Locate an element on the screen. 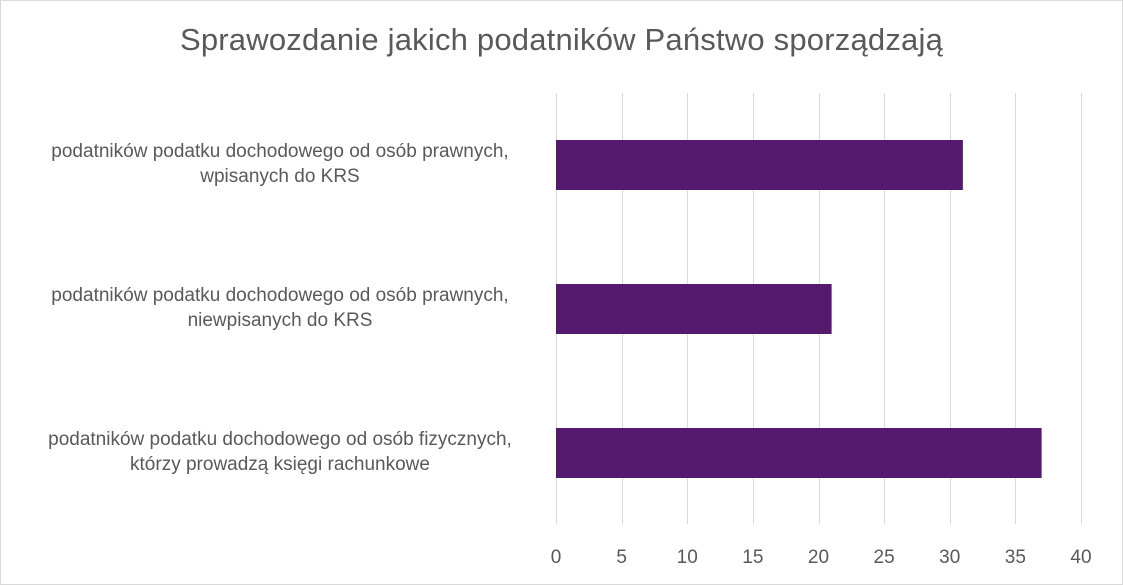  x-tick-label: 0 is located at coordinates (556, 557).